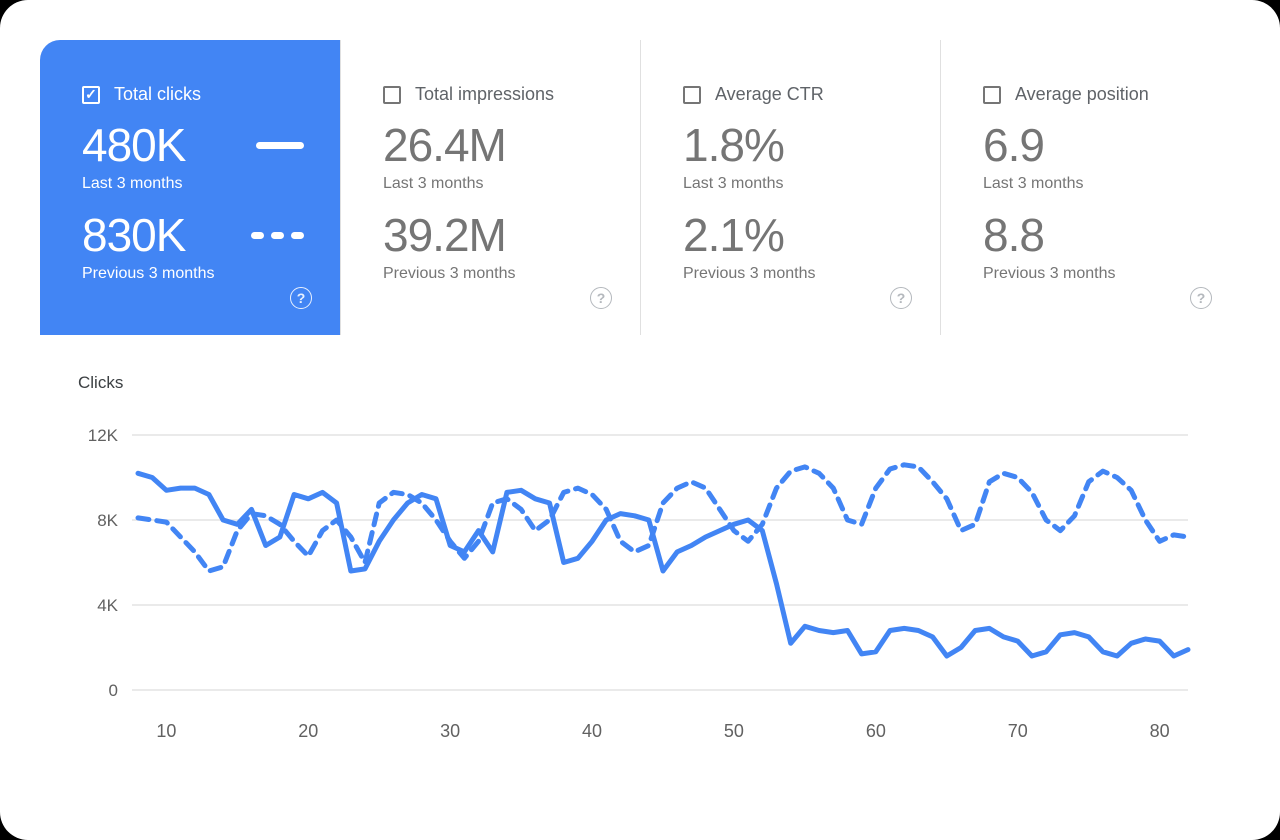  Describe the element at coordinates (166, 731) in the screenshot. I see `x-tick-label: 10` at that location.